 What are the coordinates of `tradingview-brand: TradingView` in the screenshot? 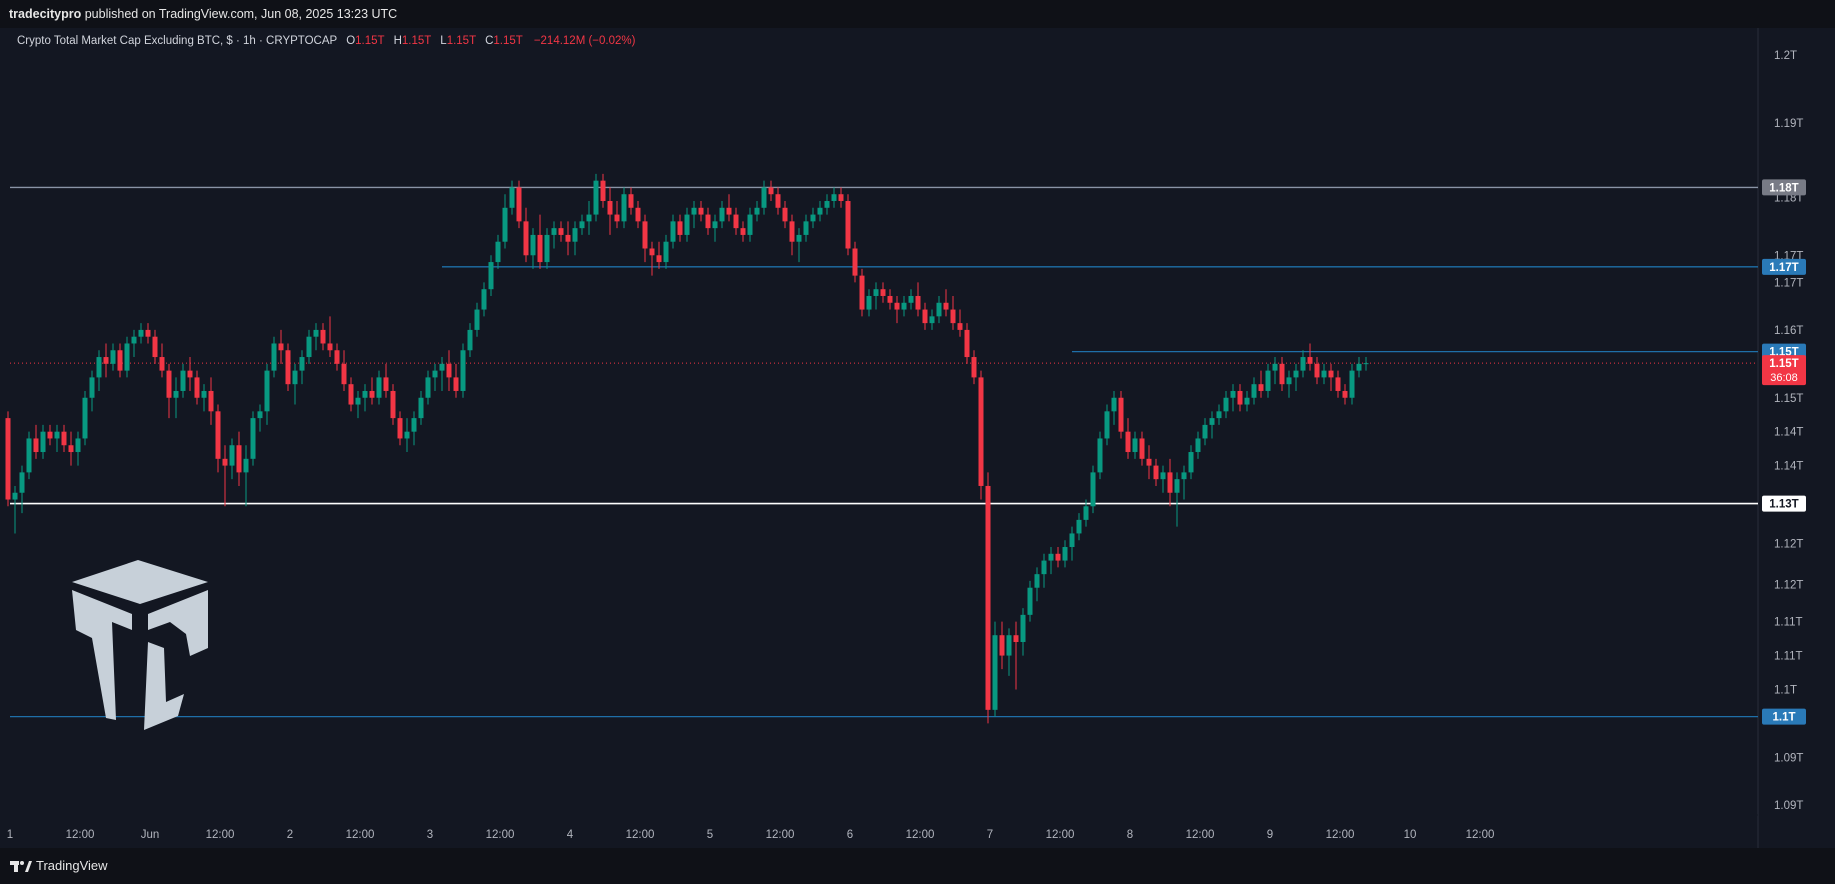 It's located at (59, 865).